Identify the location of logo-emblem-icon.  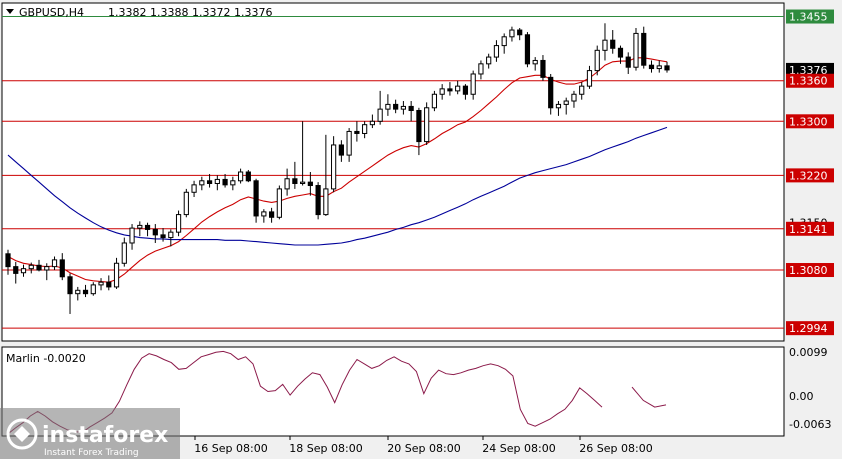
(22, 434).